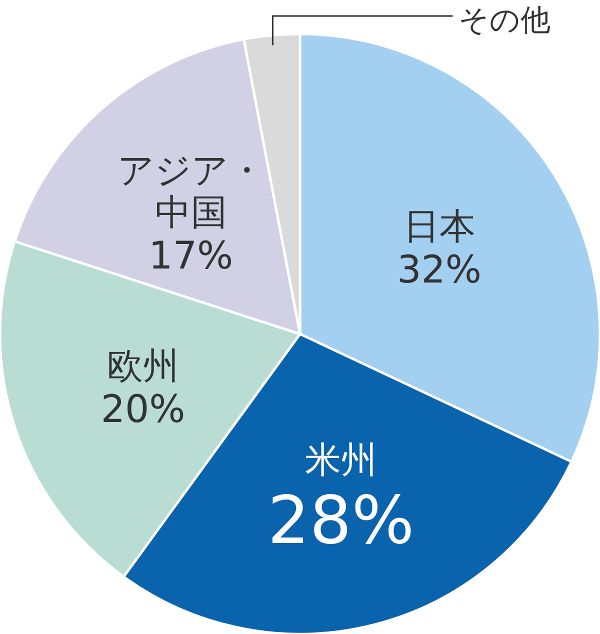  Describe the element at coordinates (504, 20) in the screenshot. I see `slice-label: その他` at that location.